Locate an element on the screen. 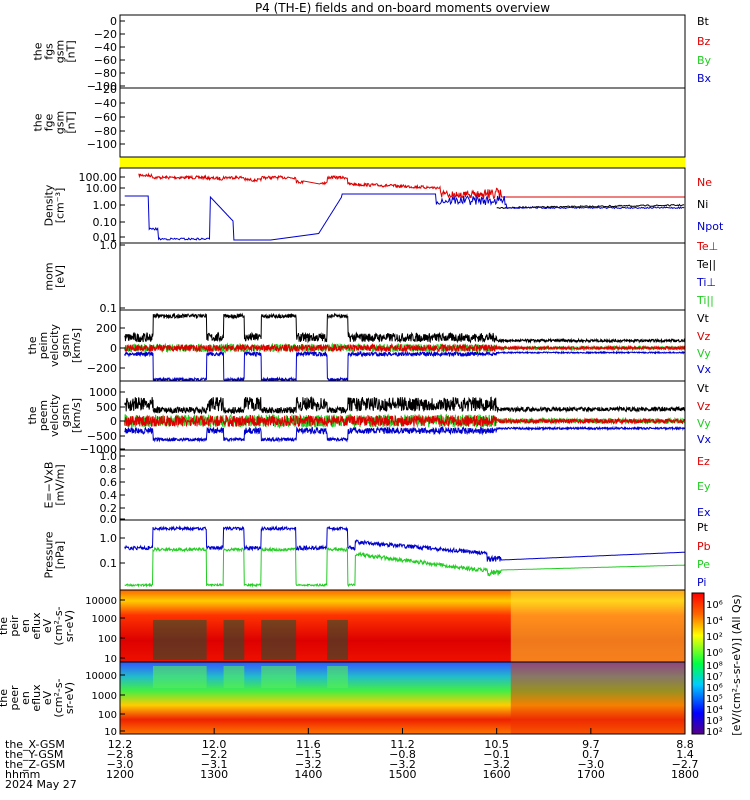 This screenshot has width=750, height=800. colorbar-tick-lower: 10² is located at coordinates (714, 732).